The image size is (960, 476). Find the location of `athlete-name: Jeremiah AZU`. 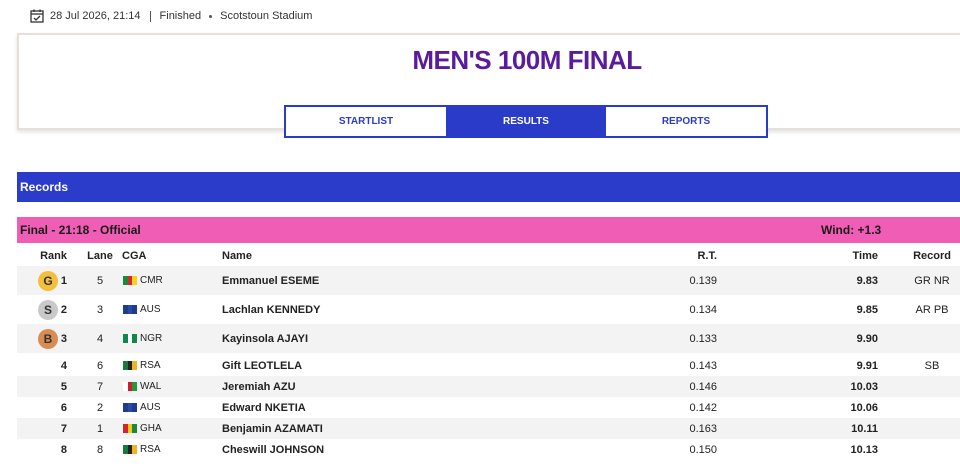

athlete-name: Jeremiah AZU is located at coordinates (259, 386).